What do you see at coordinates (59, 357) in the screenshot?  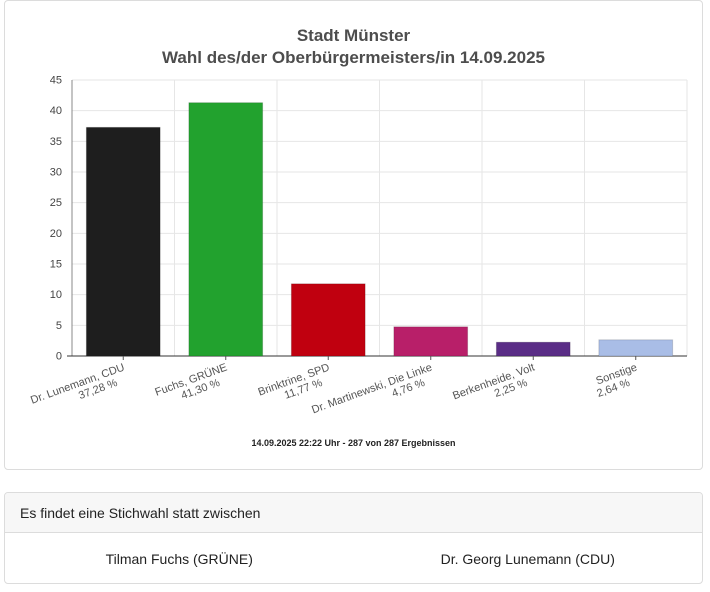 I see `y-tick-label: 0` at bounding box center [59, 357].